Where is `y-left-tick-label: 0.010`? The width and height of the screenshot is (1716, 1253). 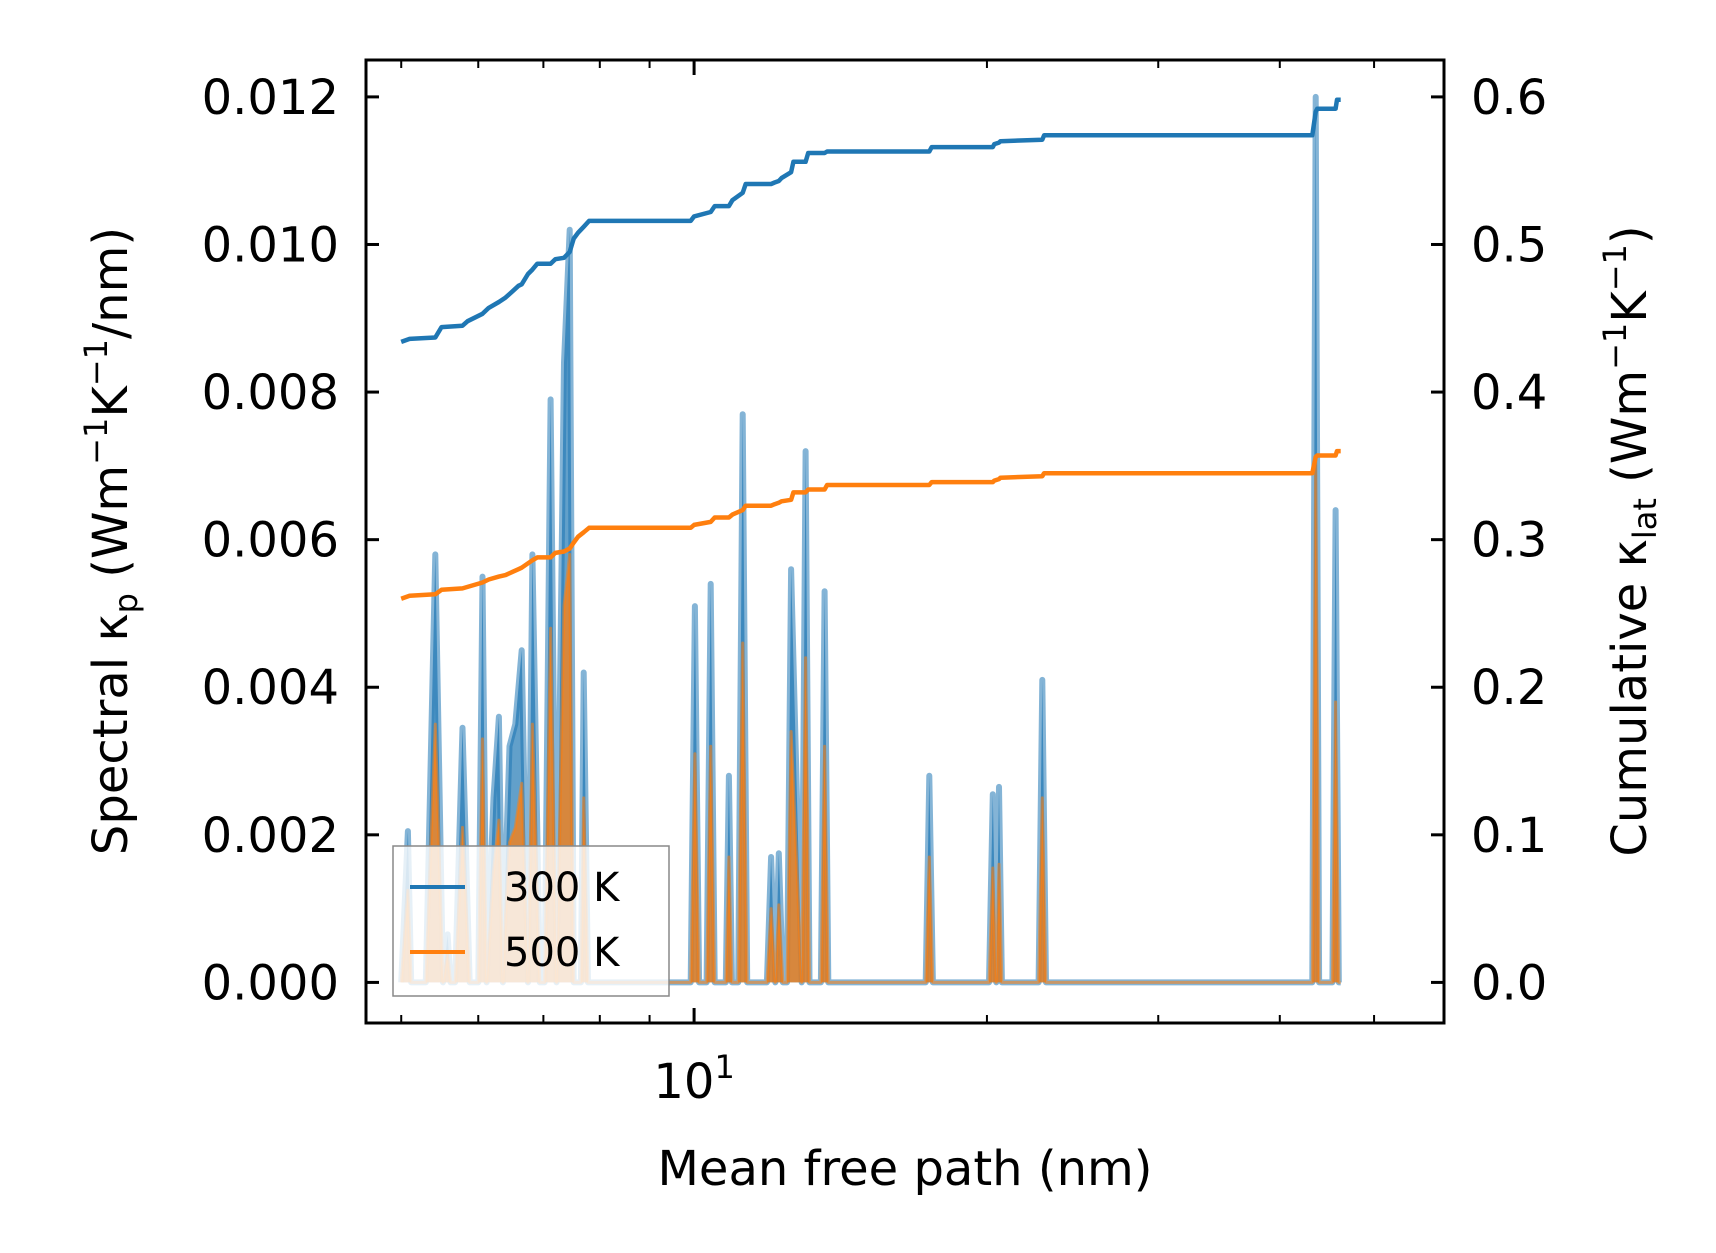 y-left-tick-label: 0.010 is located at coordinates (270, 245).